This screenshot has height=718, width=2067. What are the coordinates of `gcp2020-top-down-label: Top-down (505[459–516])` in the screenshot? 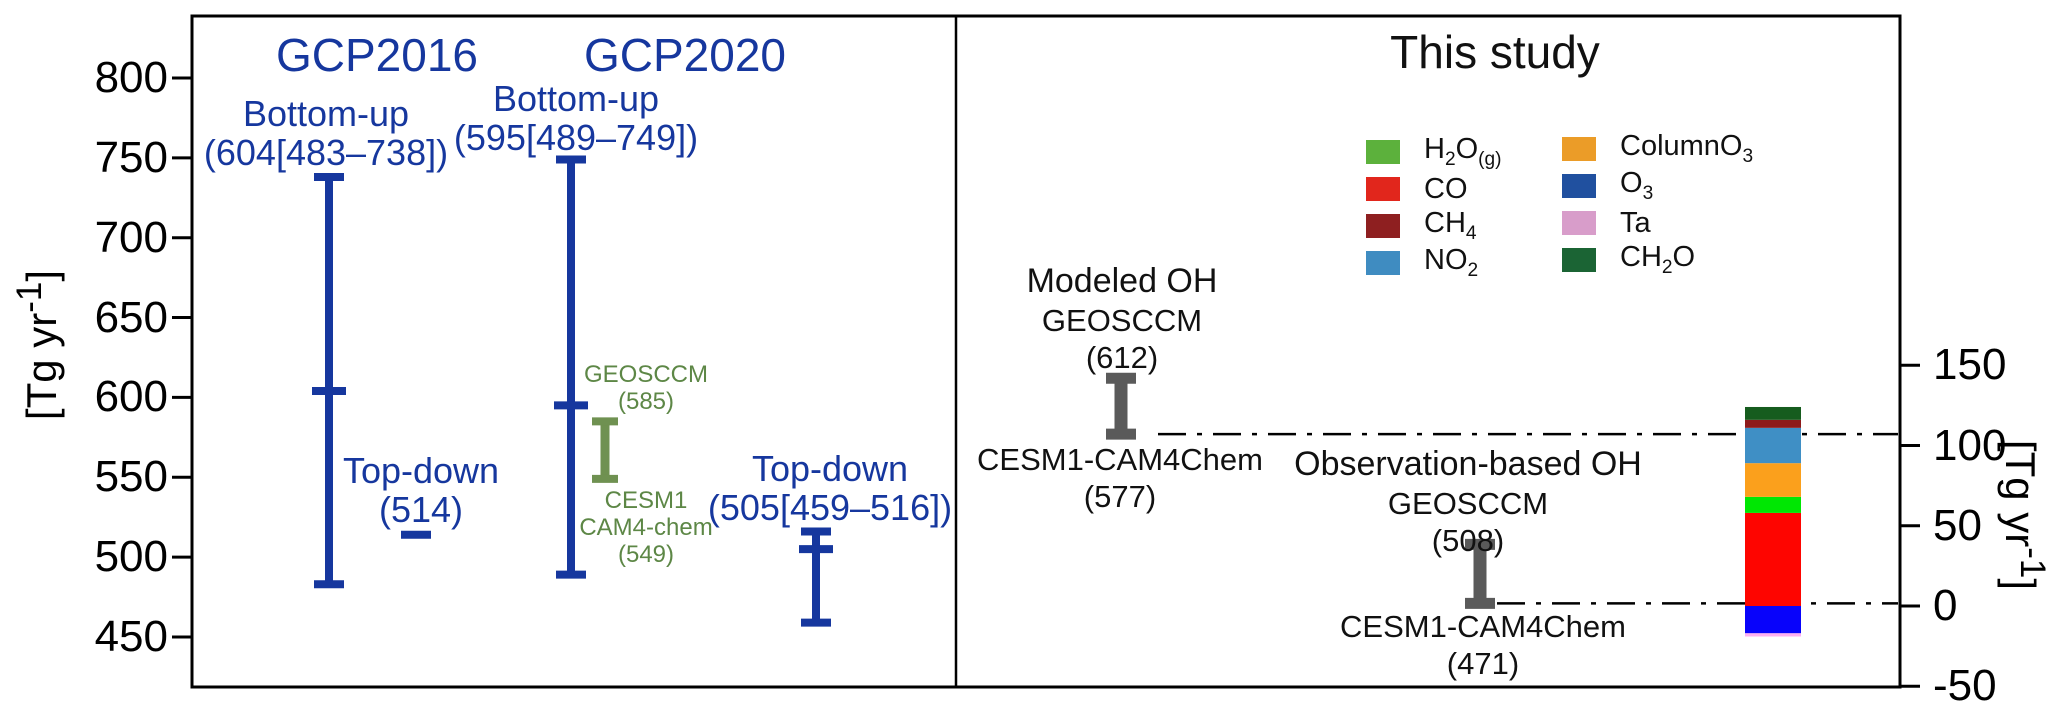 It's located at (830, 488).